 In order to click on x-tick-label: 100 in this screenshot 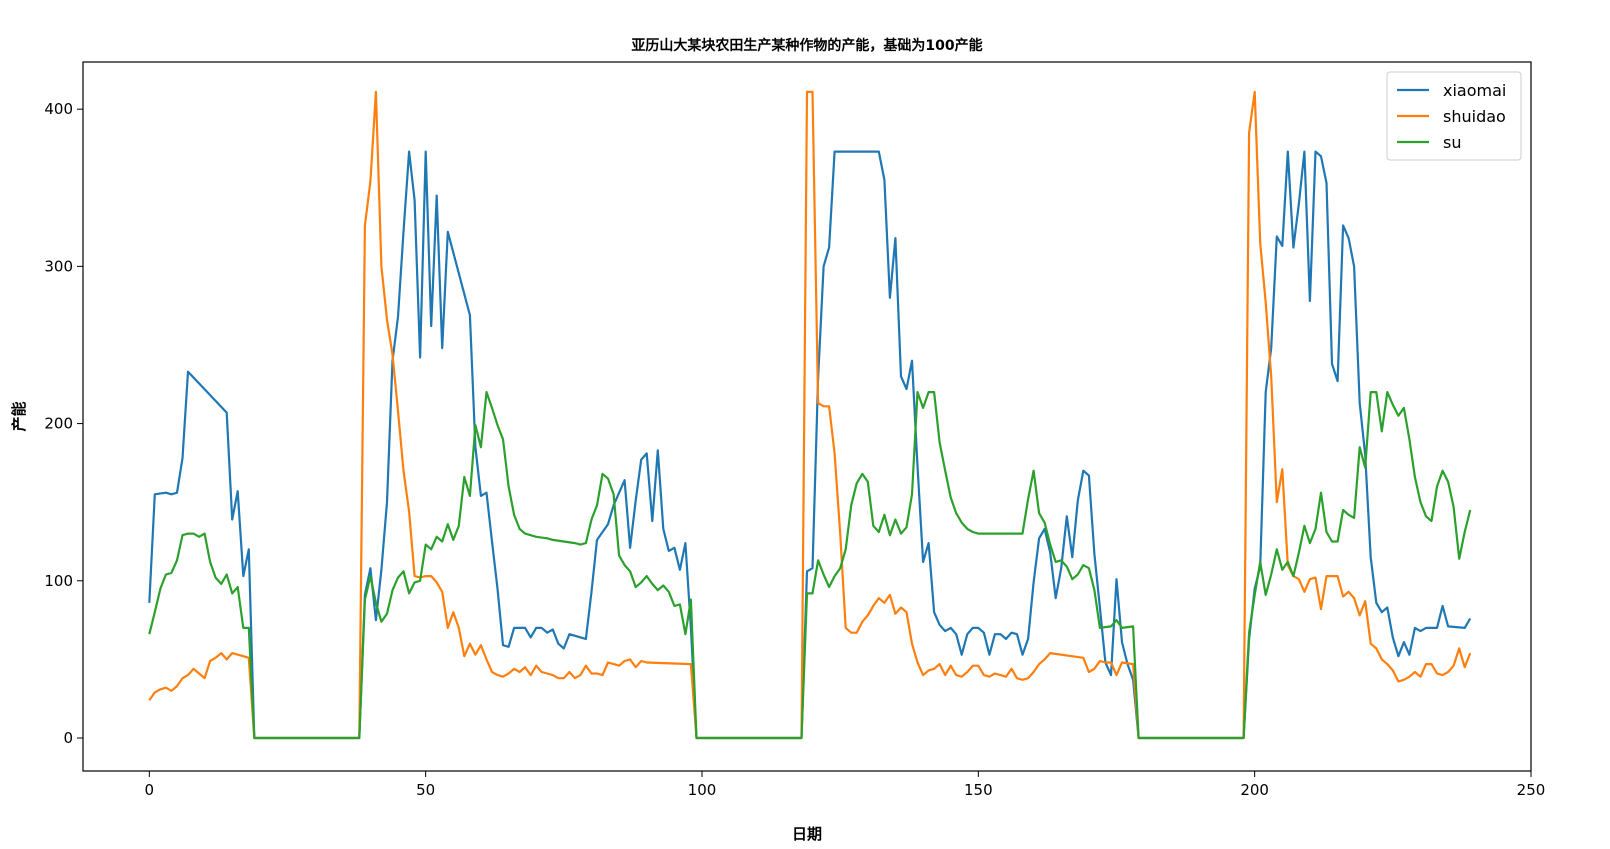, I will do `click(702, 790)`.